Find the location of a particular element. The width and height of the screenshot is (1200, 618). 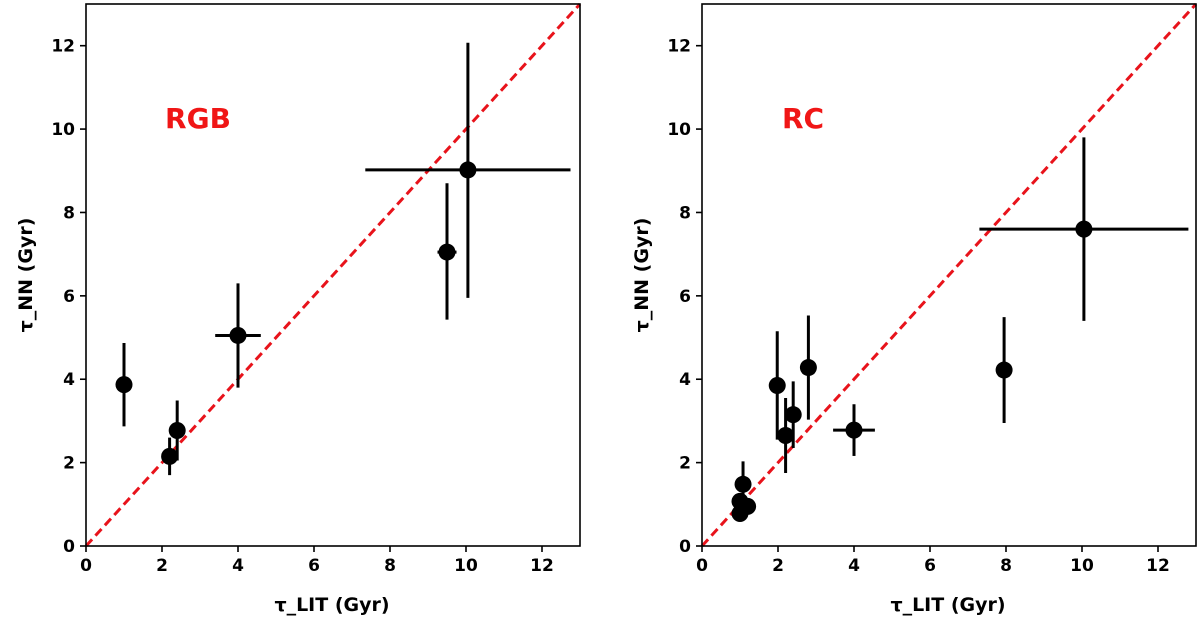

rgb-x-tick-label: 8 is located at coordinates (390, 566).